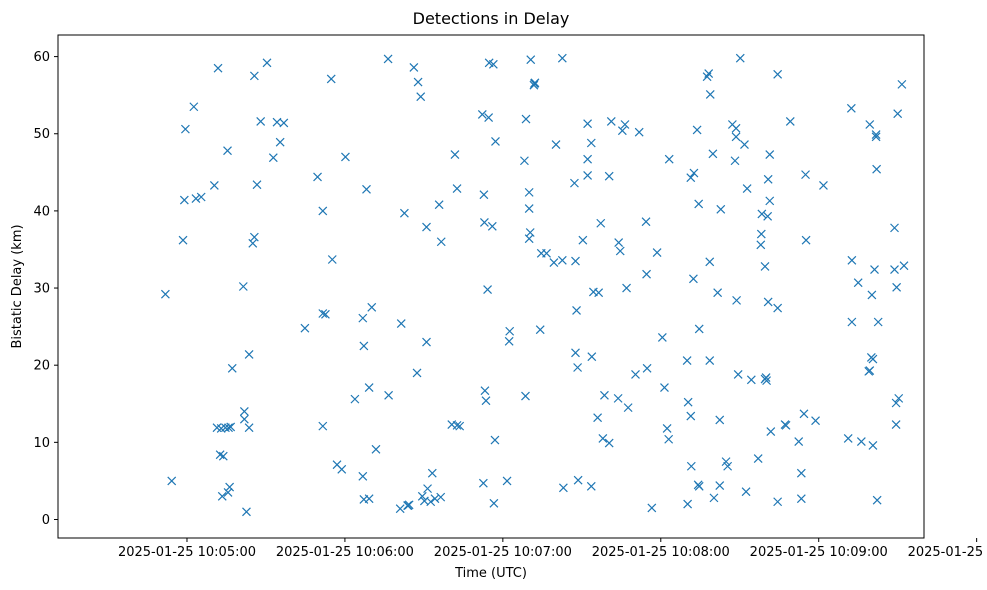  What do you see at coordinates (490, 573) in the screenshot?
I see `x-axis-label: Time (UTC)` at bounding box center [490, 573].